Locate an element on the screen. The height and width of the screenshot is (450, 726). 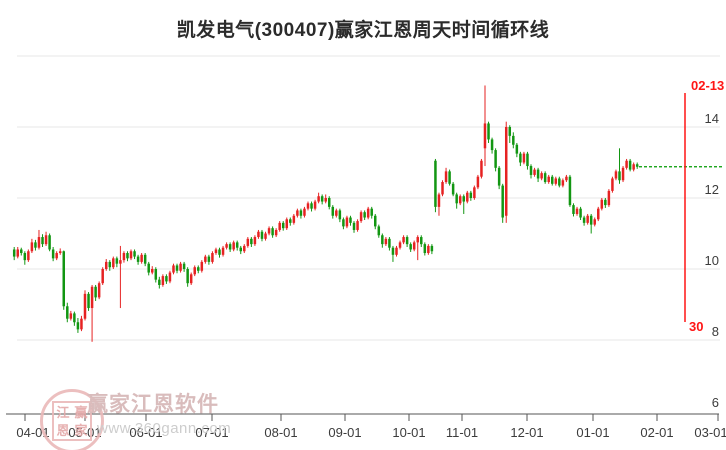
y-axis-label: 6 is located at coordinates (715, 402).